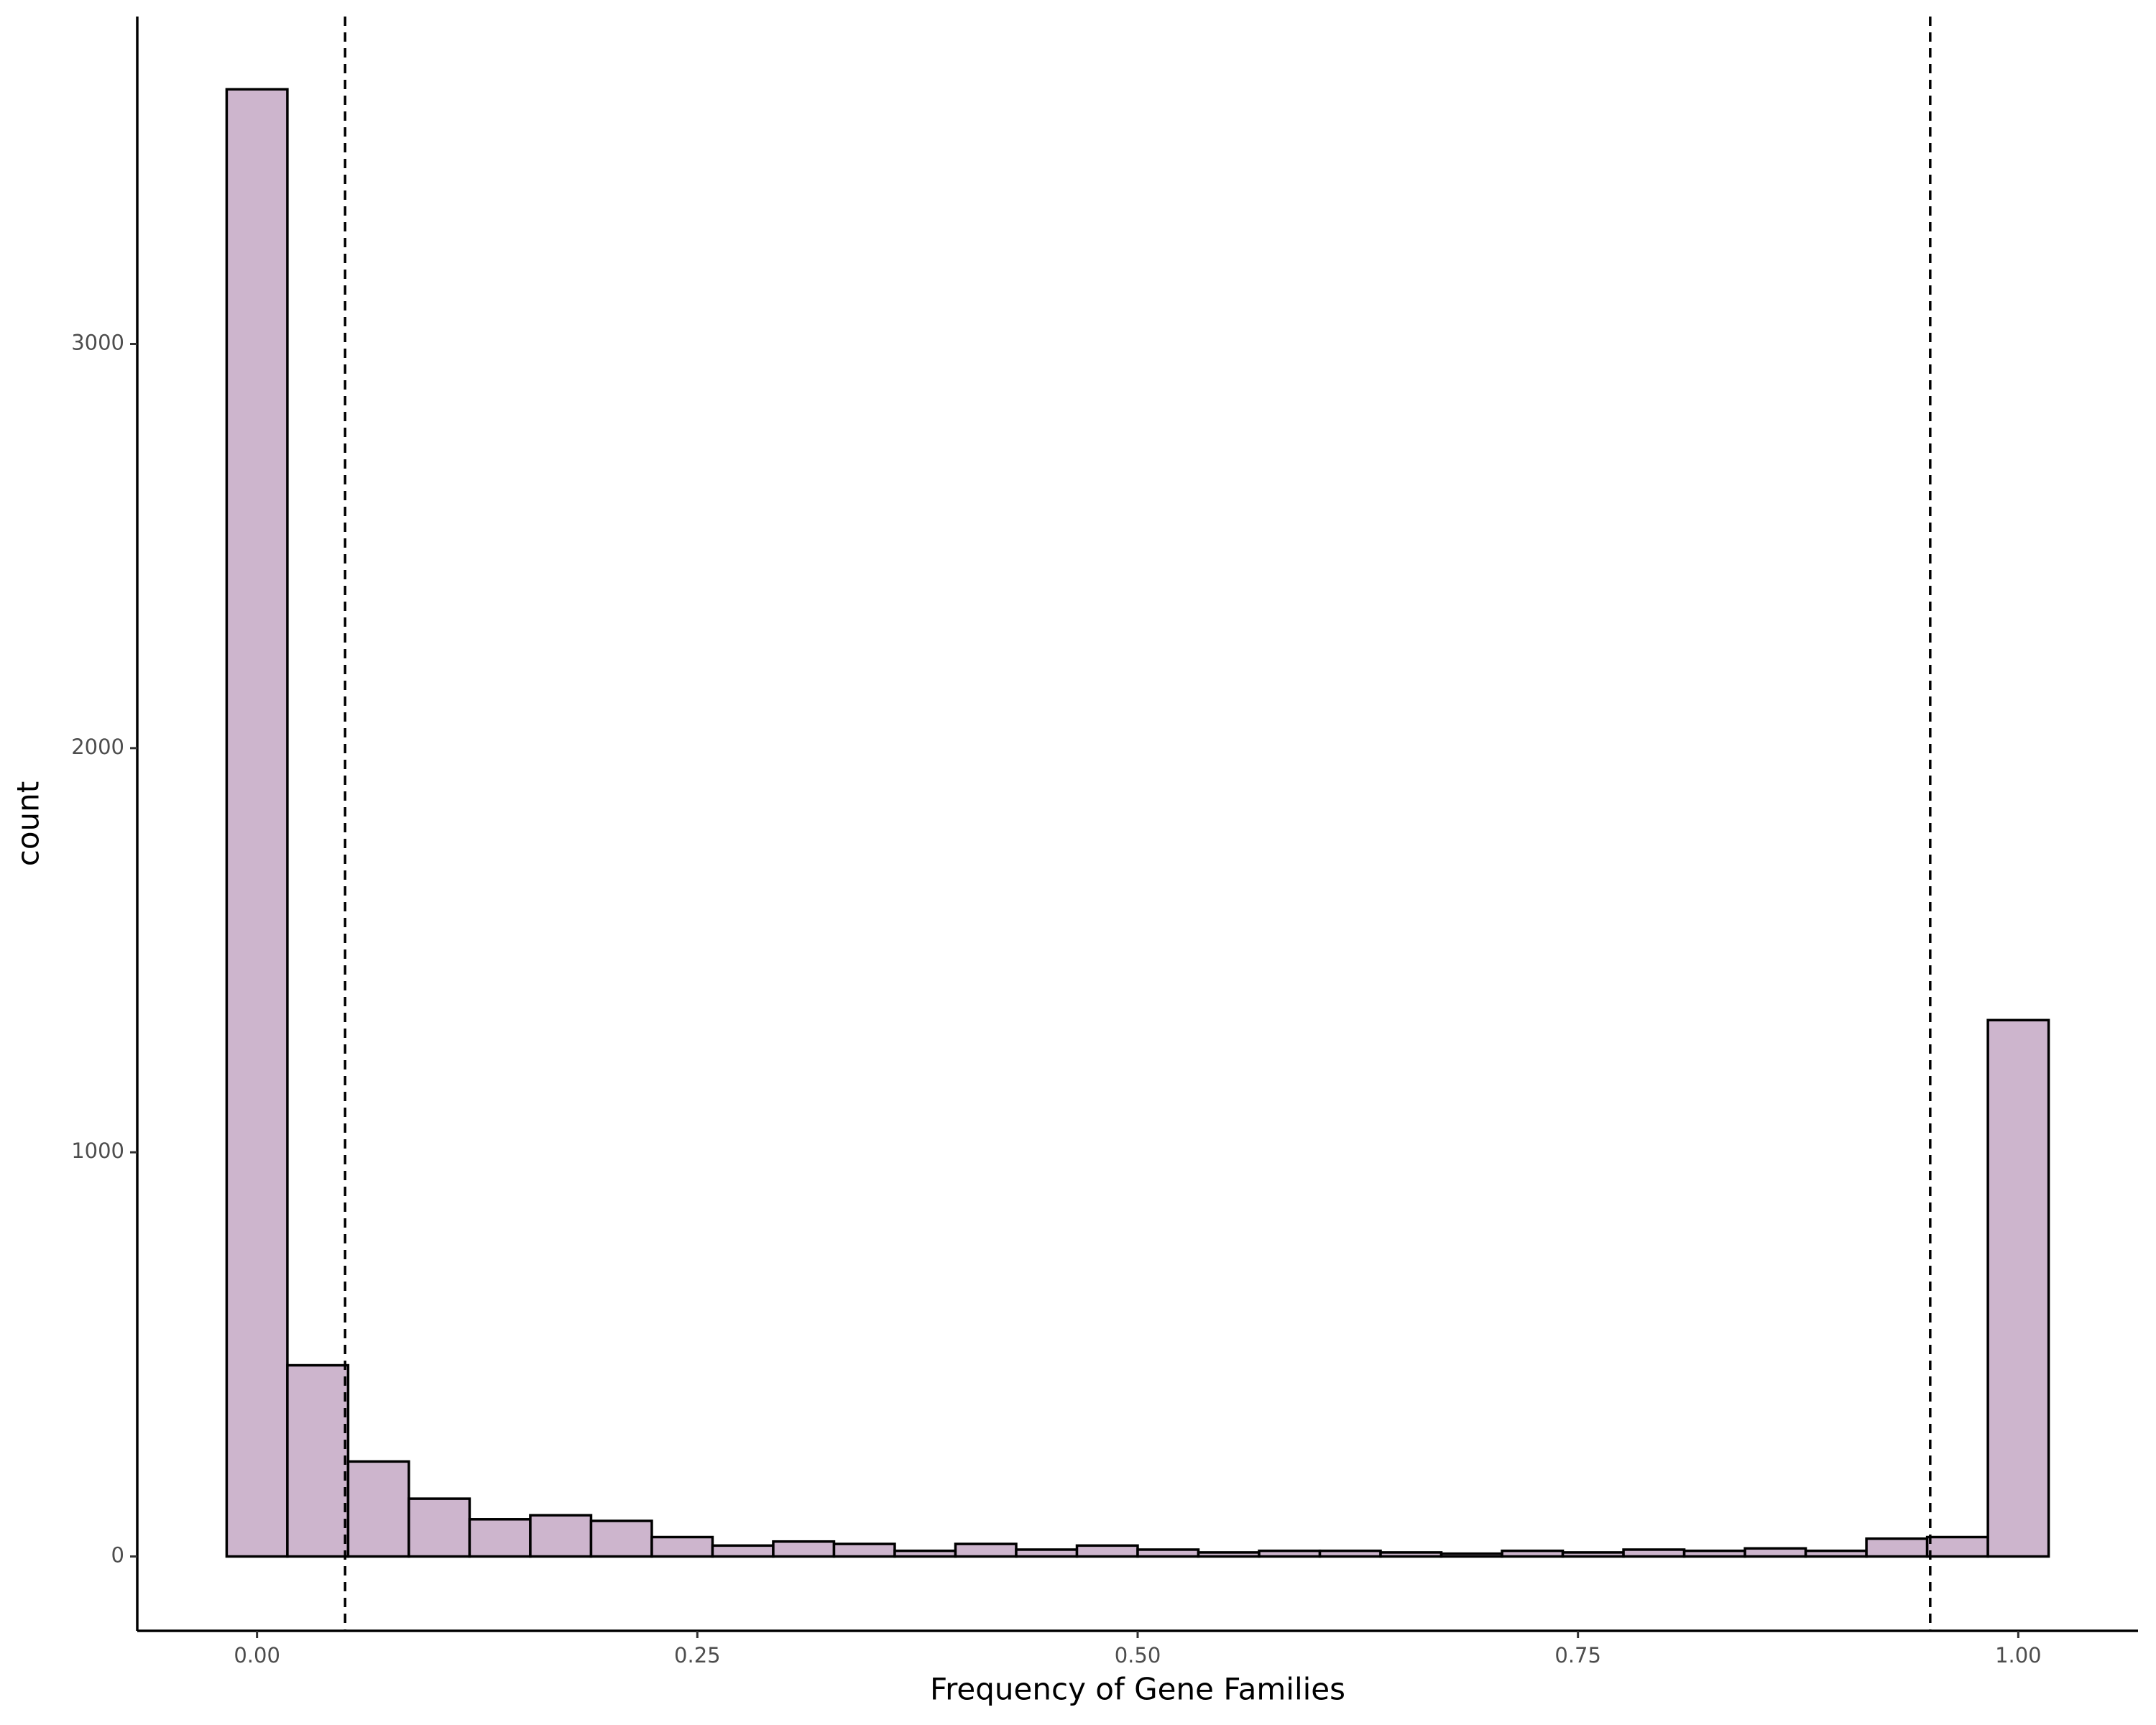 The width and height of the screenshot is (2156, 1725). Describe the element at coordinates (1137, 1689) in the screenshot. I see `x-axis-title: Frequency of Gene Families` at that location.